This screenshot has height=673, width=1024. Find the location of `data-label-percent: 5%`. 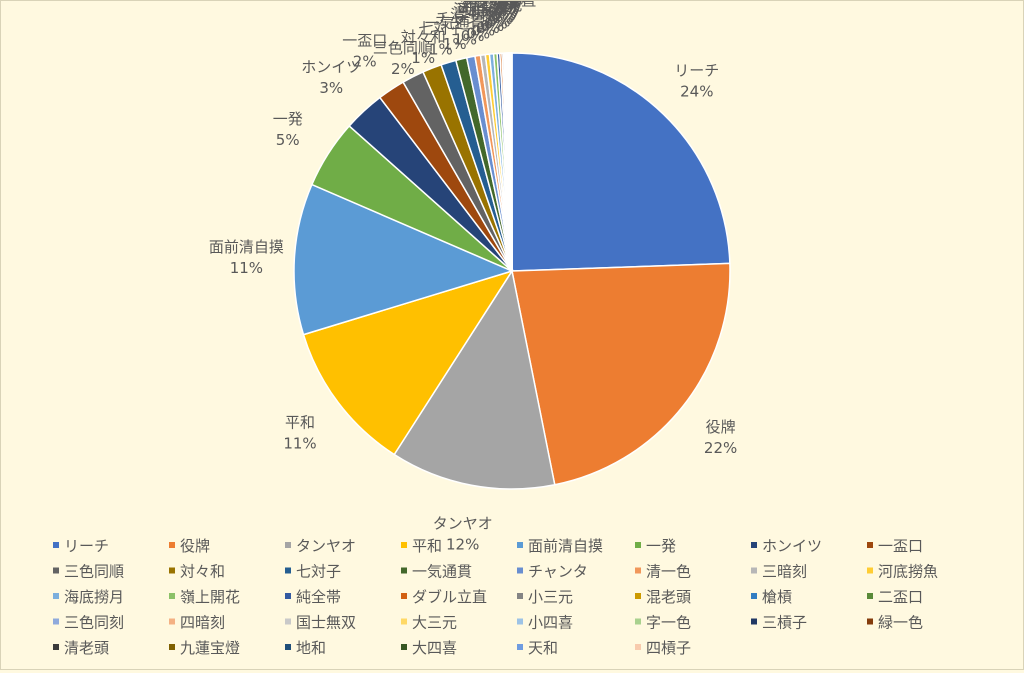

data-label-percent: 5% is located at coordinates (288, 140).